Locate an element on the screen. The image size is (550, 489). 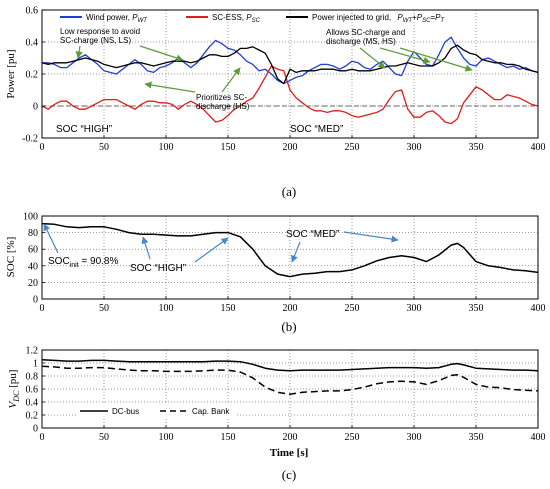
y-tick-label: 1.2 is located at coordinates (32, 351).